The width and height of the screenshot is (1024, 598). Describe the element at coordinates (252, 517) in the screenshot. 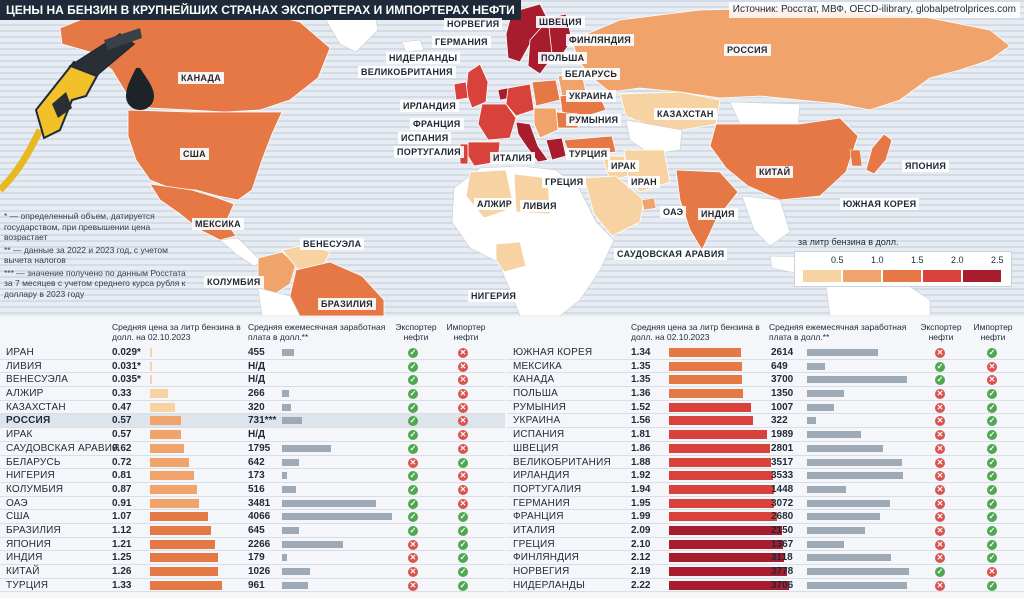

I see `table-row: США 1.07 4066 ✓ ✓` at that location.